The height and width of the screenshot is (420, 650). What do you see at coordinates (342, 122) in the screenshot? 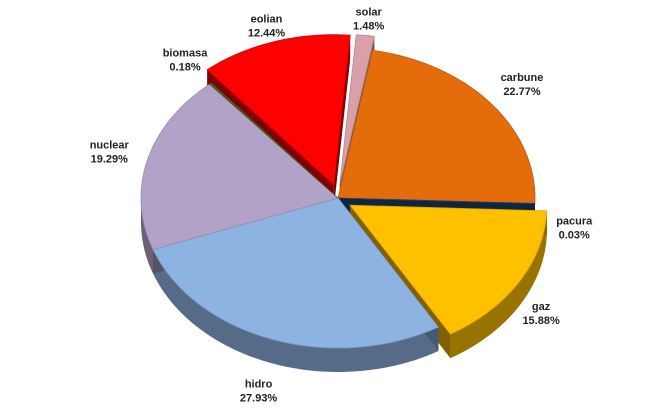
I see `pie-cut` at bounding box center [342, 122].